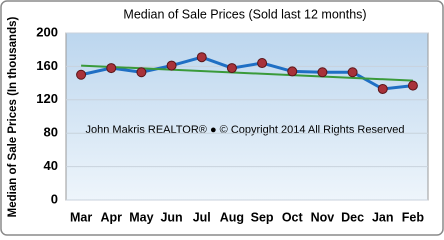  I want to click on y-tick-label: 80, so click(51, 132).